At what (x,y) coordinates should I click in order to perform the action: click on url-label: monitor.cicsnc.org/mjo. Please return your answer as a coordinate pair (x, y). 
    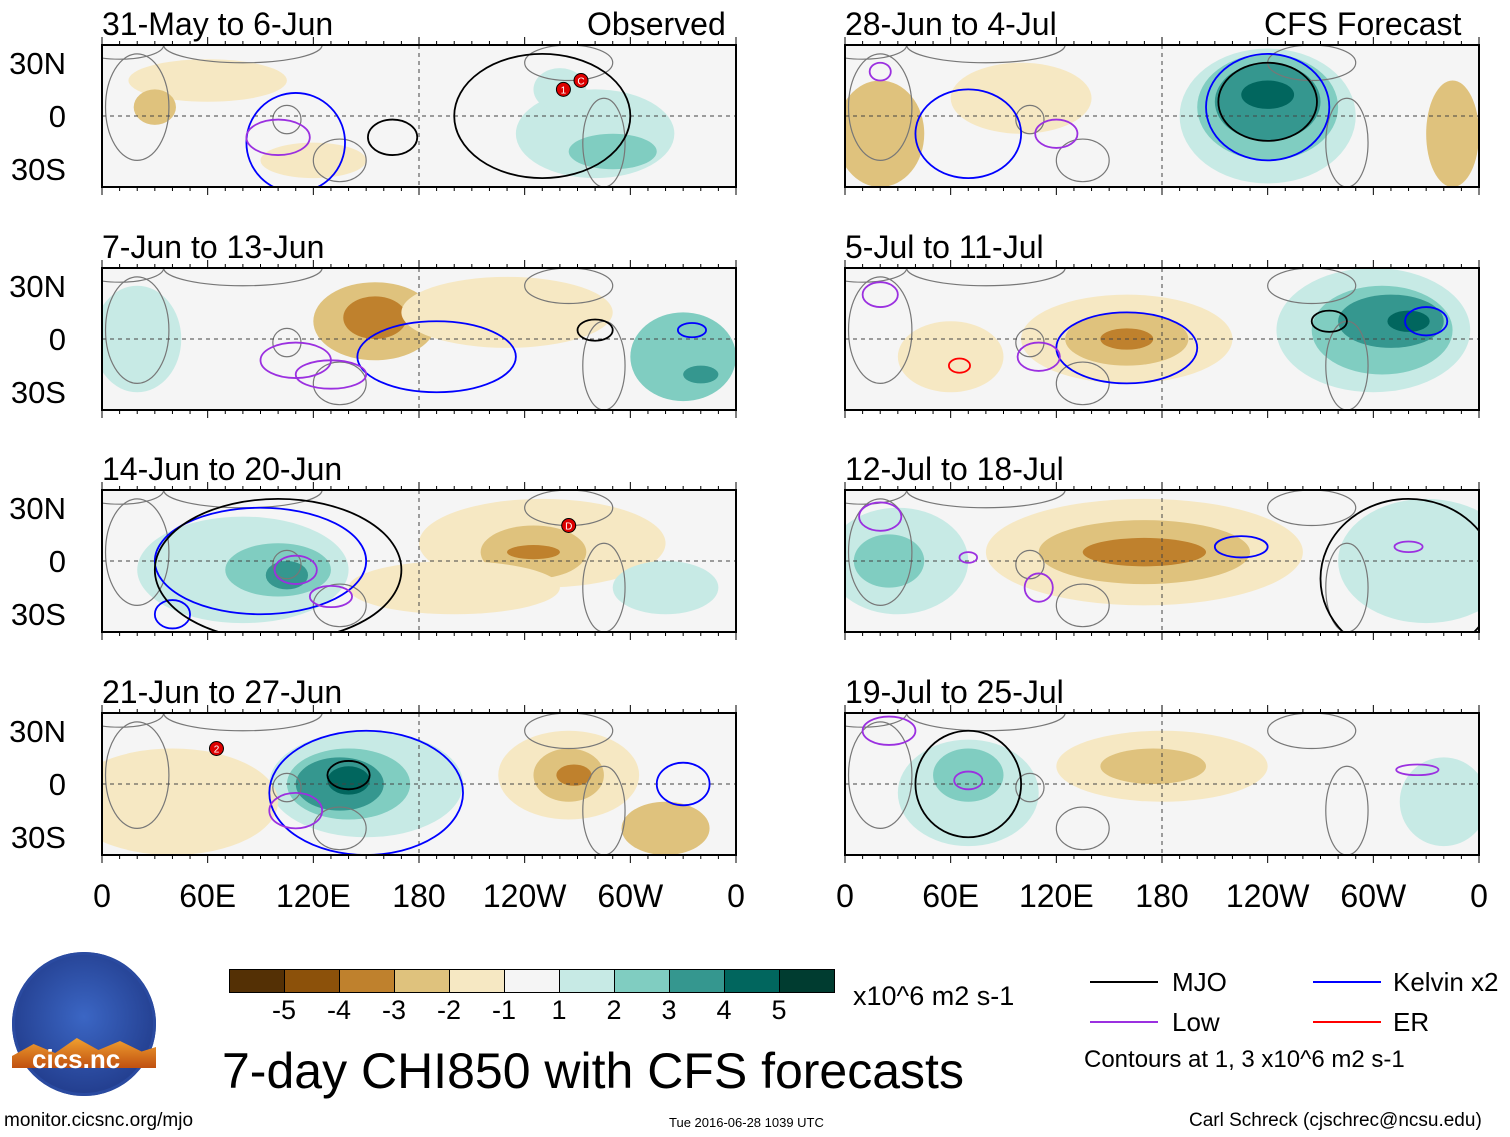
    Looking at the image, I should click on (99, 1120).